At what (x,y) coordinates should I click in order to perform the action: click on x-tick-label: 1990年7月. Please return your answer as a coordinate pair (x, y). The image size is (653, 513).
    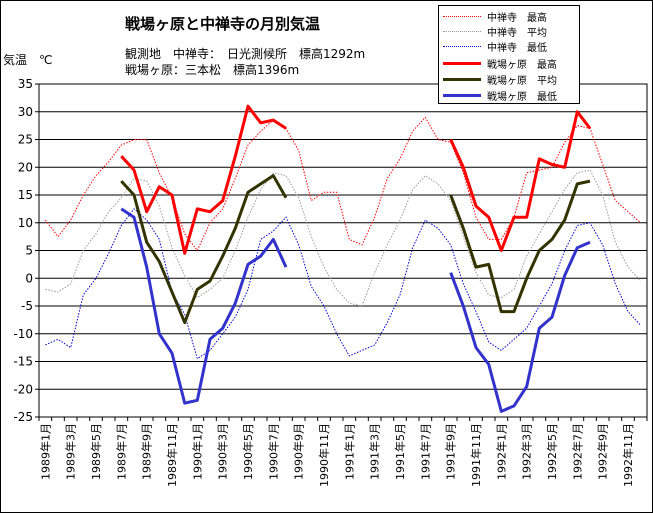
    Looking at the image, I should click on (273, 451).